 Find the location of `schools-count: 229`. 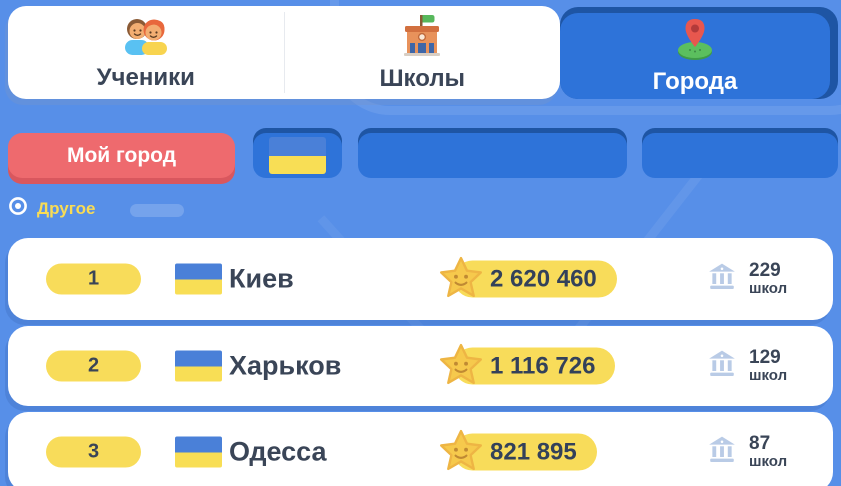

schools-count: 229 is located at coordinates (765, 270).